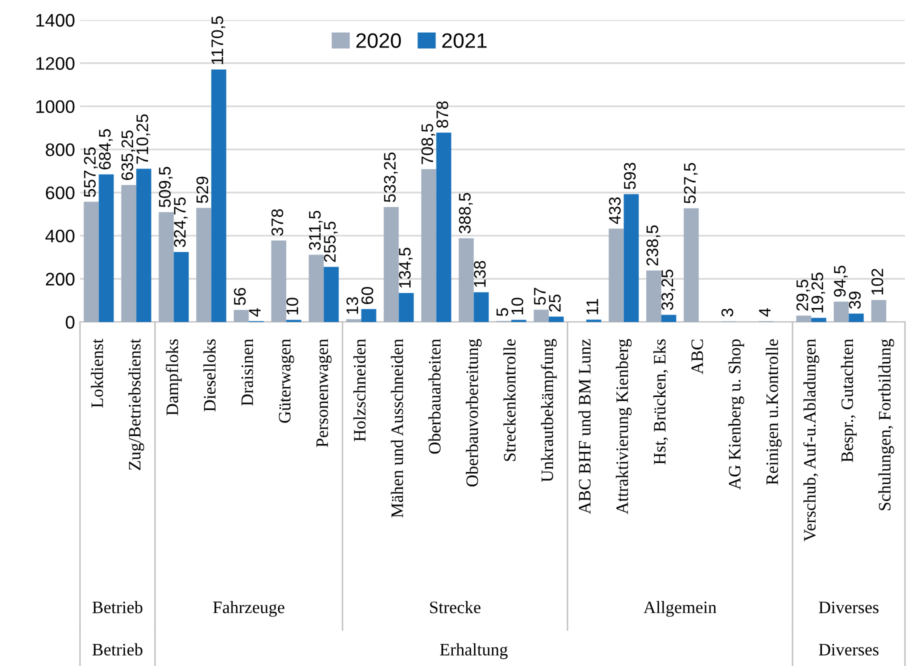 The width and height of the screenshot is (915, 666). Describe the element at coordinates (774, 412) in the screenshot. I see `x-tick-label: Reinigen u.Kontrolle` at that location.